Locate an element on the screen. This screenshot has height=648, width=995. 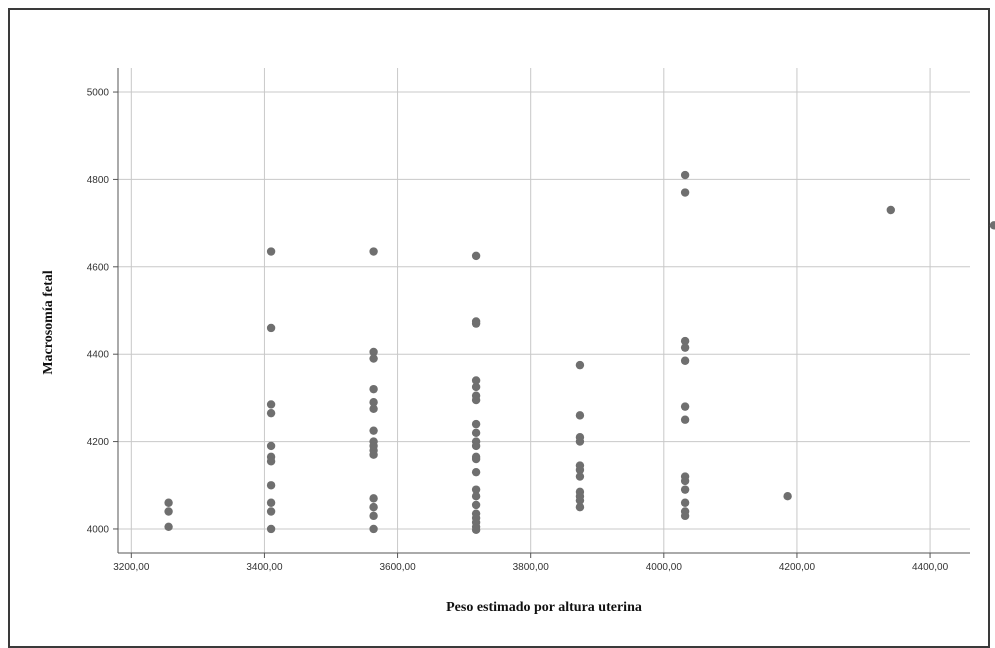
x-tick-label: 3800,00 is located at coordinates (531, 567).